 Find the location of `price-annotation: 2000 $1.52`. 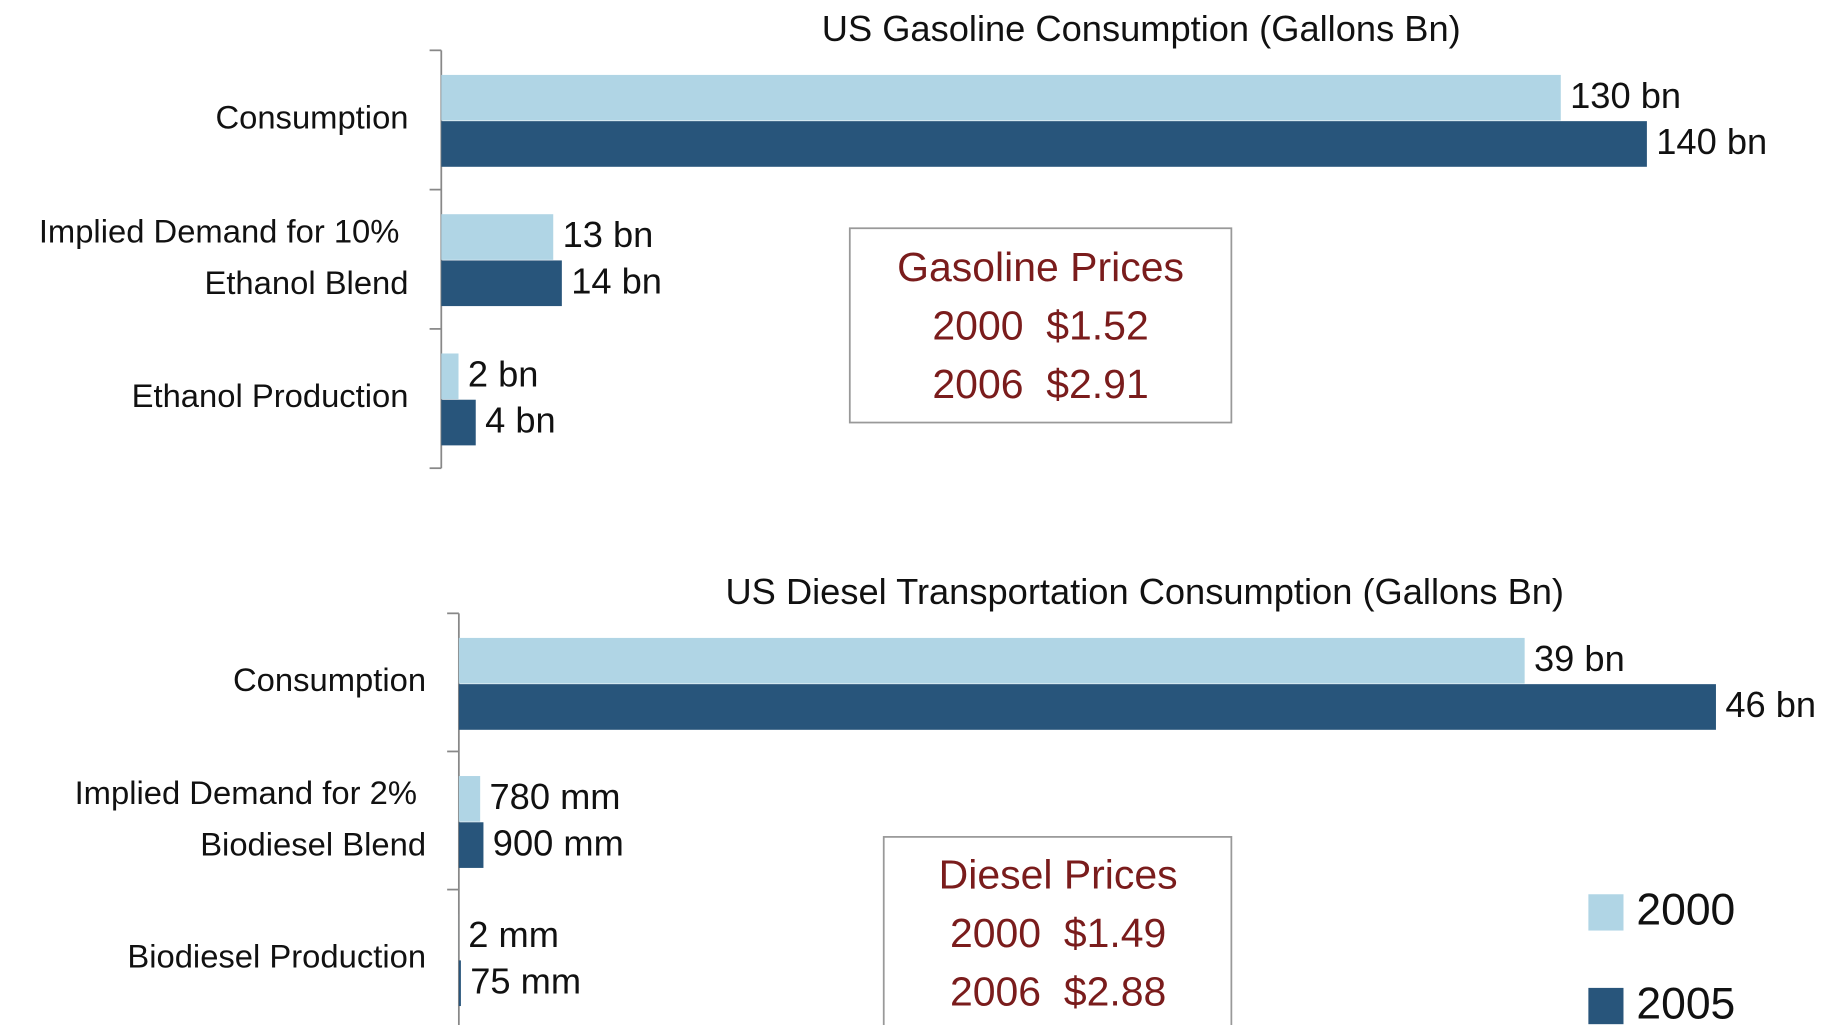

price-annotation: 2000 $1.52 is located at coordinates (1040, 326).